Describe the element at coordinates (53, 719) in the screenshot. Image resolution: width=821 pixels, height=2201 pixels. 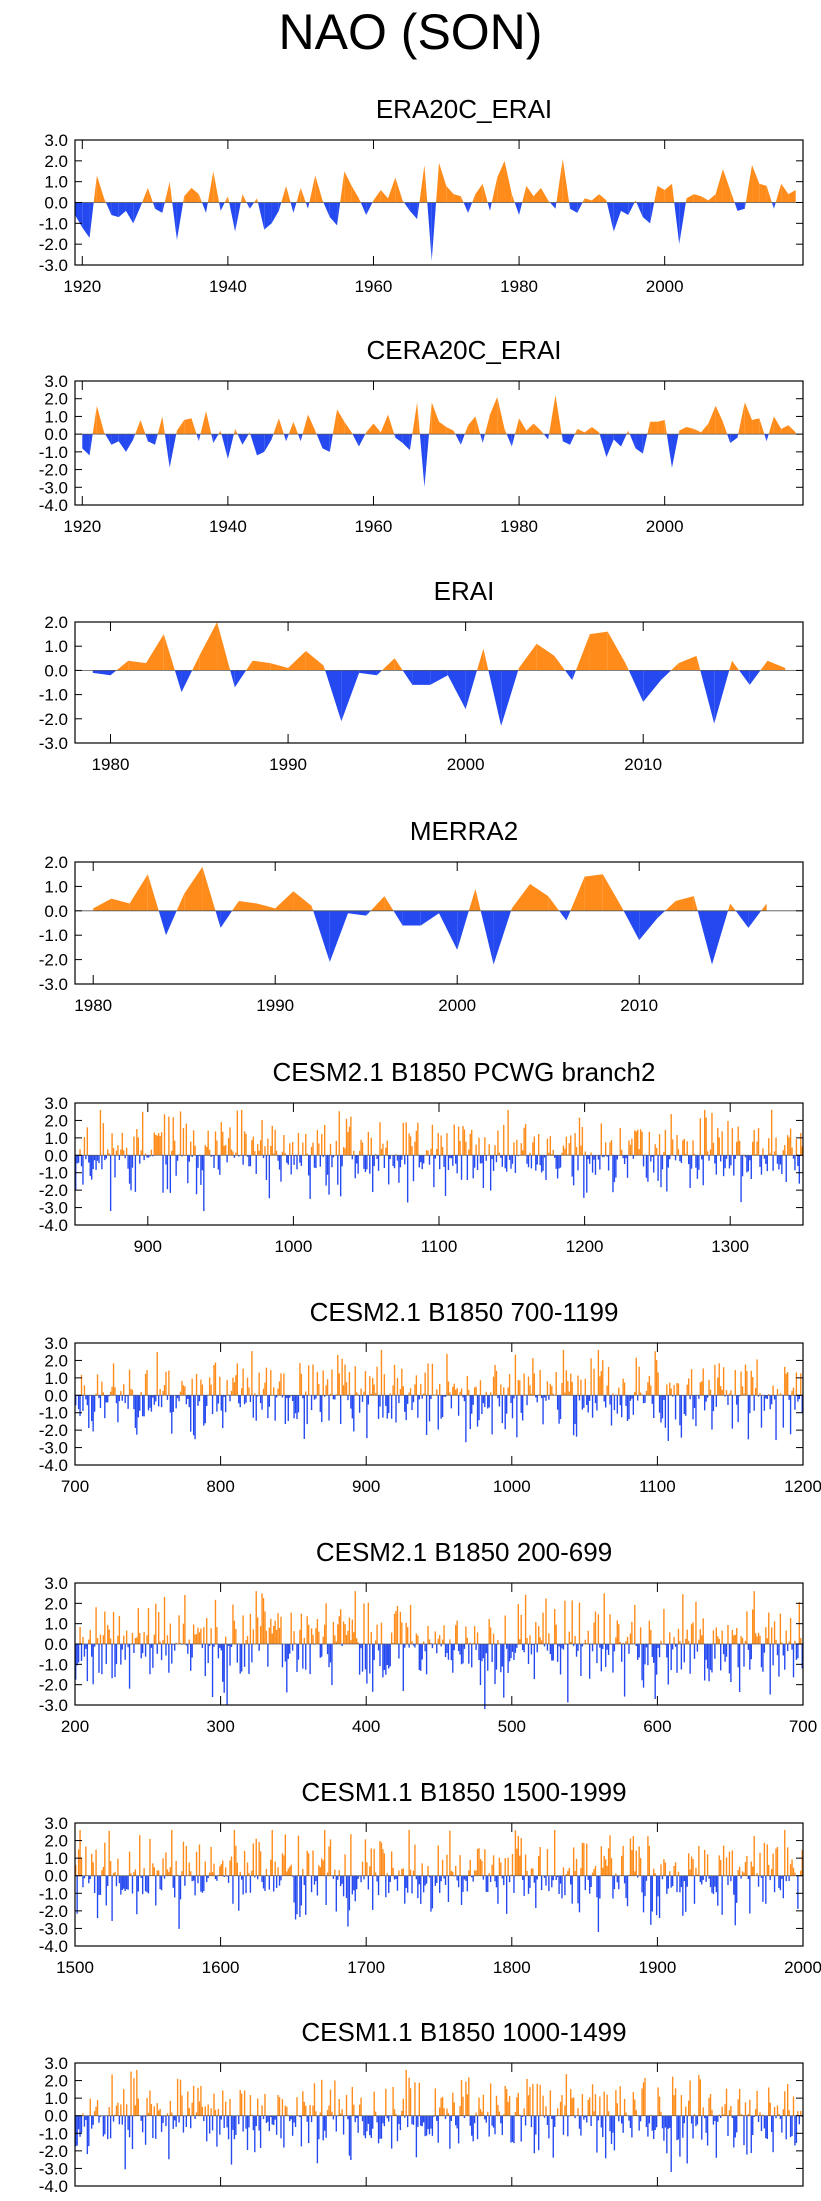
I see `y-tick-label: -2.0` at that location.